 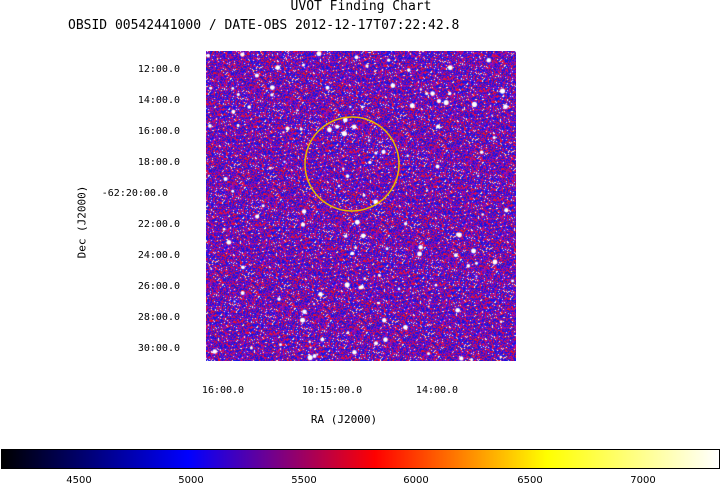 I want to click on ra-tick-label: 14:00.0, so click(x=437, y=390).